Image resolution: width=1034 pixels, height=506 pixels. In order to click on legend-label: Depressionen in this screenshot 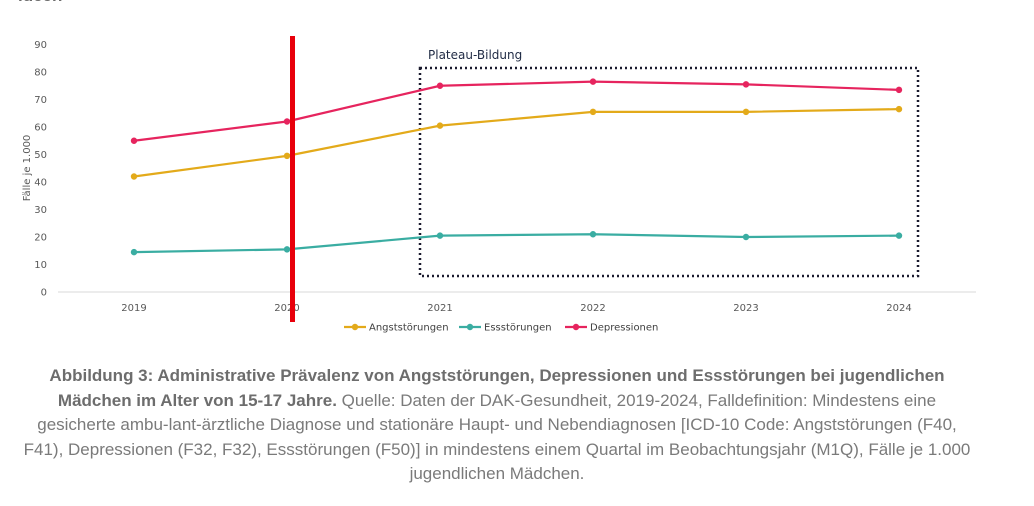, I will do `click(624, 328)`.